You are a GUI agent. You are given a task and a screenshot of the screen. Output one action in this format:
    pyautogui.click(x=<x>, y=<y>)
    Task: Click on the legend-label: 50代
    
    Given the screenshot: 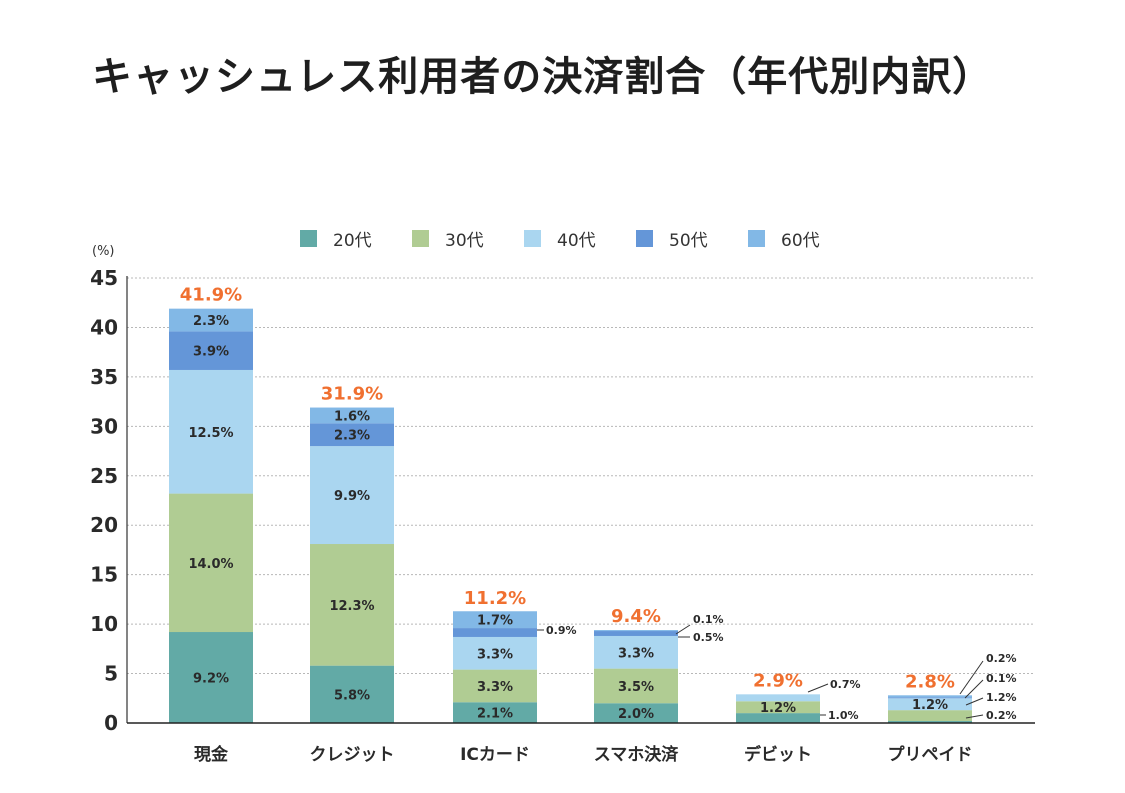 What is the action you would take?
    pyautogui.click(x=688, y=241)
    